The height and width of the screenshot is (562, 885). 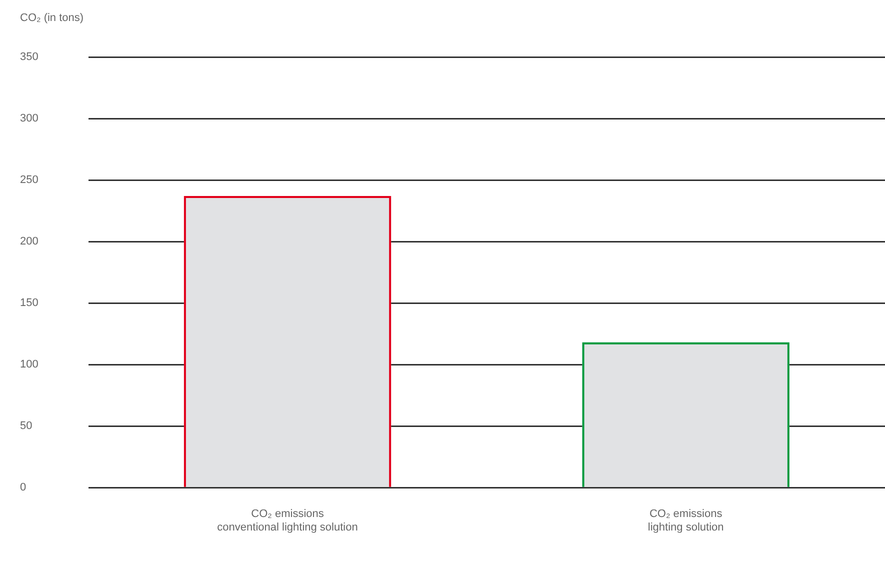 What do you see at coordinates (52, 18) in the screenshot?
I see `text: CO₂ (in tons)` at bounding box center [52, 18].